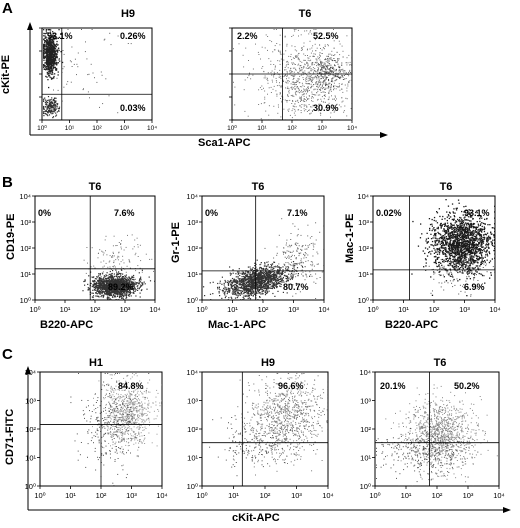 Image resolution: width=520 pixels, height=528 pixels. What do you see at coordinates (232, 128) in the screenshot?
I see `plot-a2-xtick-label-0: 10⁰` at bounding box center [232, 128].